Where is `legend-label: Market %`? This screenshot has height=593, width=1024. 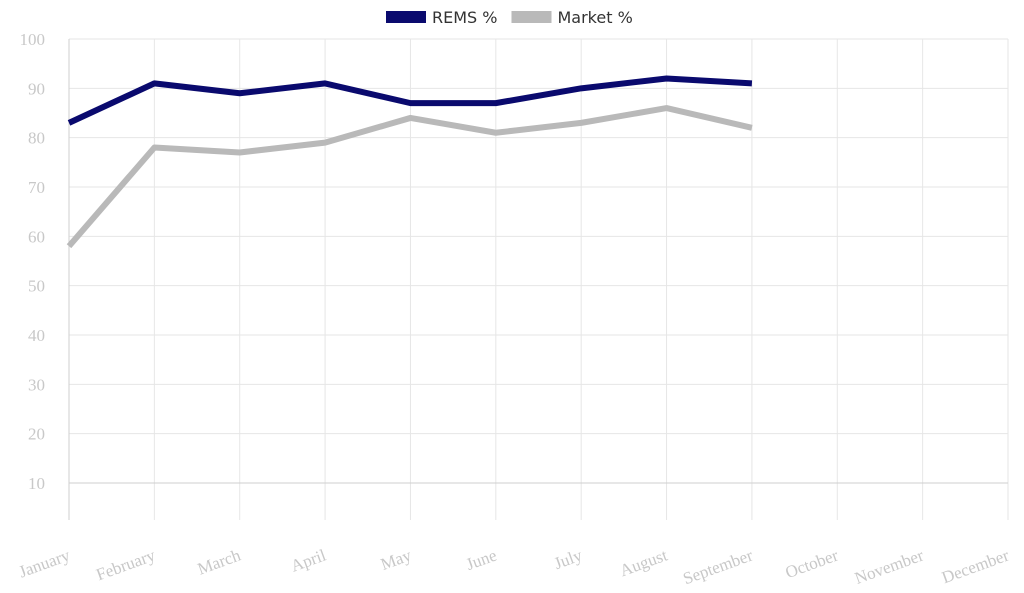
legend-label: Market % is located at coordinates (594, 17).